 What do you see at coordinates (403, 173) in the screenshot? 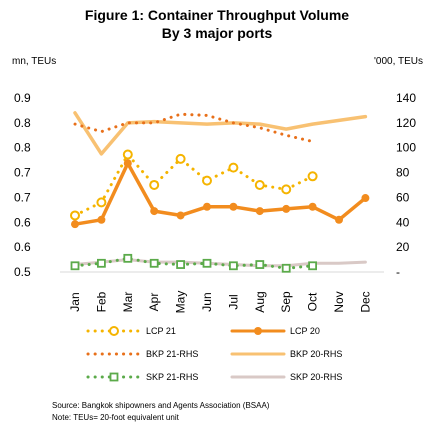
I see `right-axis-tick-label: 80` at bounding box center [403, 173].